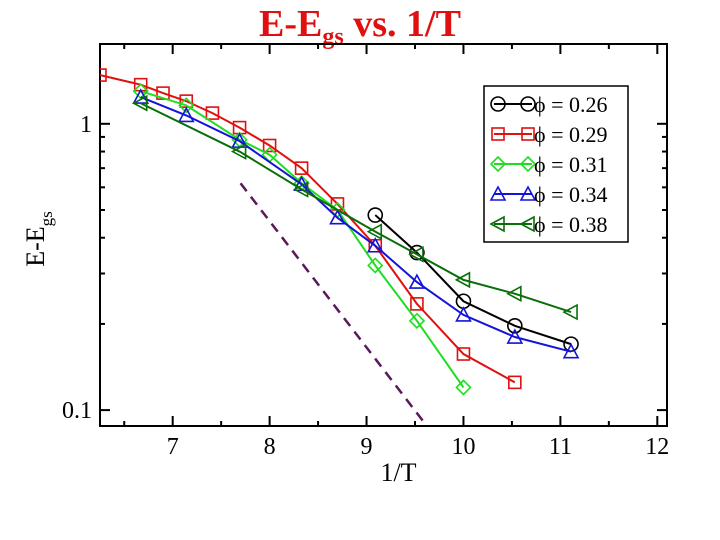  What do you see at coordinates (571, 194) in the screenshot?
I see `legend-label: ϕ = 0.34` at bounding box center [571, 194].